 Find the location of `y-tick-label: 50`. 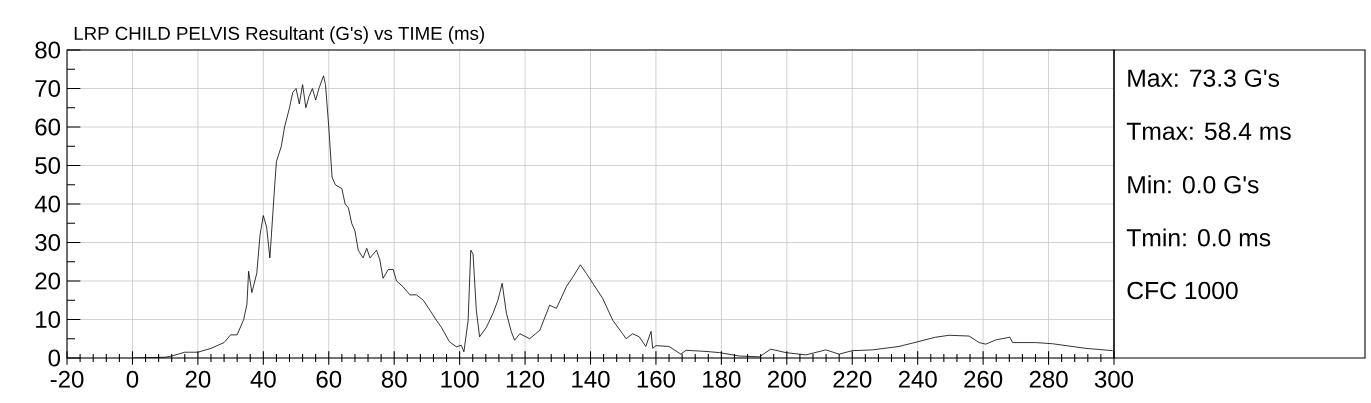

y-tick-label: 50 is located at coordinates (48, 165).